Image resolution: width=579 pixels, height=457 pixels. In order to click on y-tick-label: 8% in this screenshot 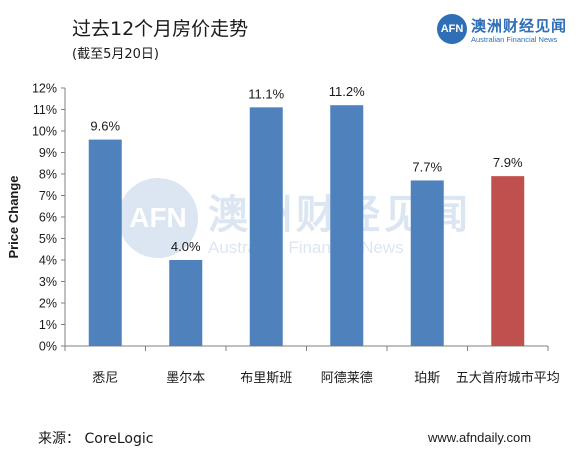, I will do `click(48, 175)`.